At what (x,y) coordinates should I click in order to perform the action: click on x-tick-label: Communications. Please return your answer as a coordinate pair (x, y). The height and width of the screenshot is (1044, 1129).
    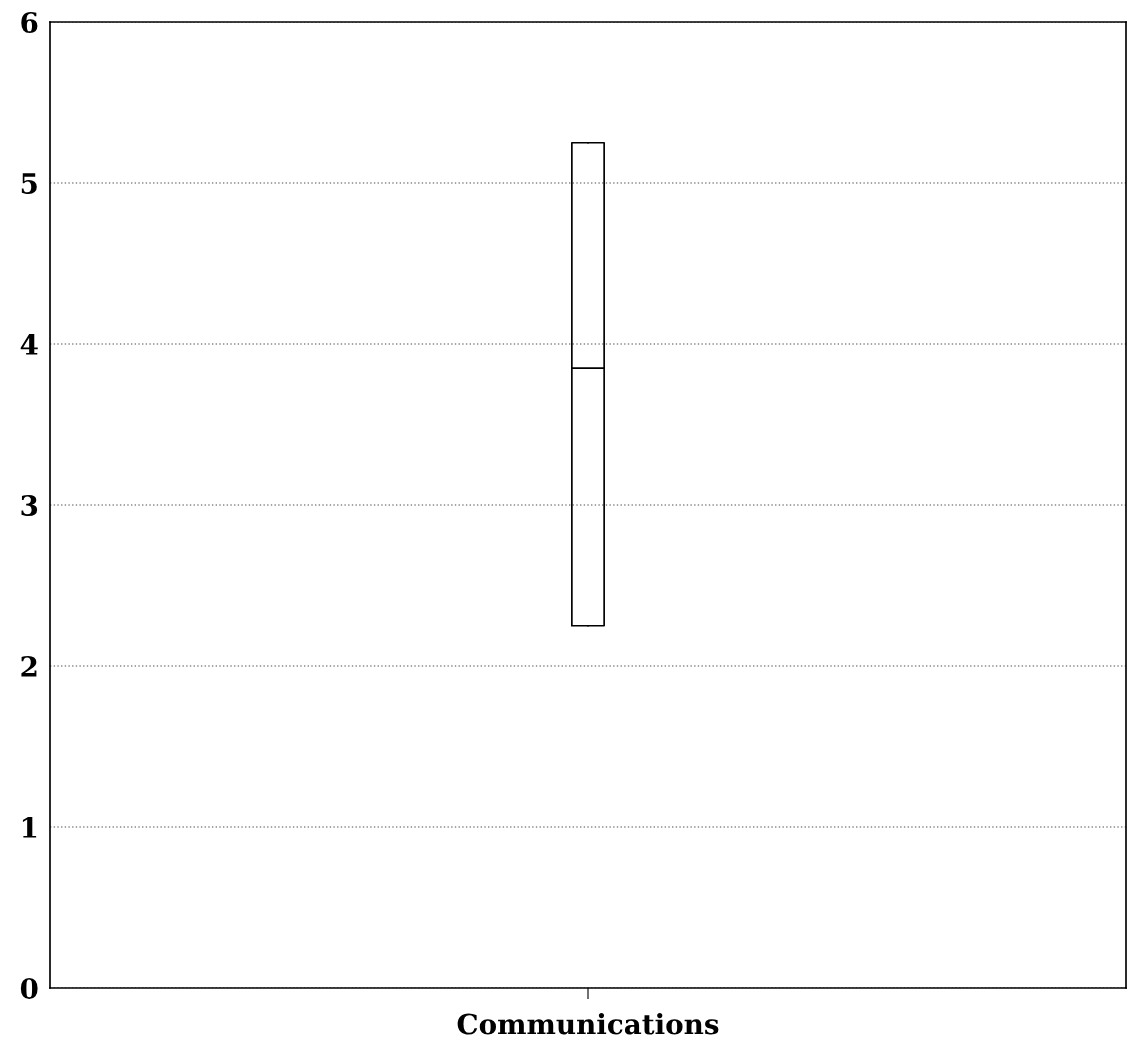
    Looking at the image, I should click on (588, 1024).